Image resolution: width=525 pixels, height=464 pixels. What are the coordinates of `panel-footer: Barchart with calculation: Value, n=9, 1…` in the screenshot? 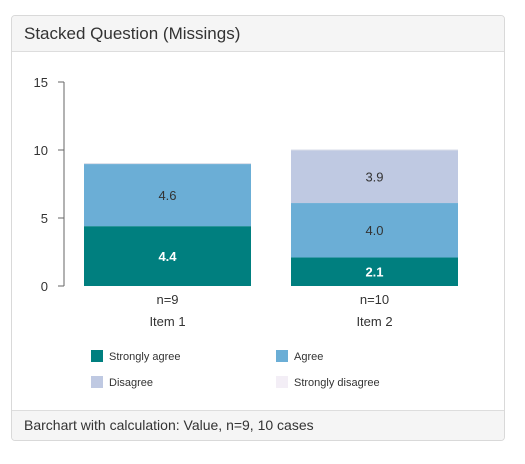 It's located at (258, 425).